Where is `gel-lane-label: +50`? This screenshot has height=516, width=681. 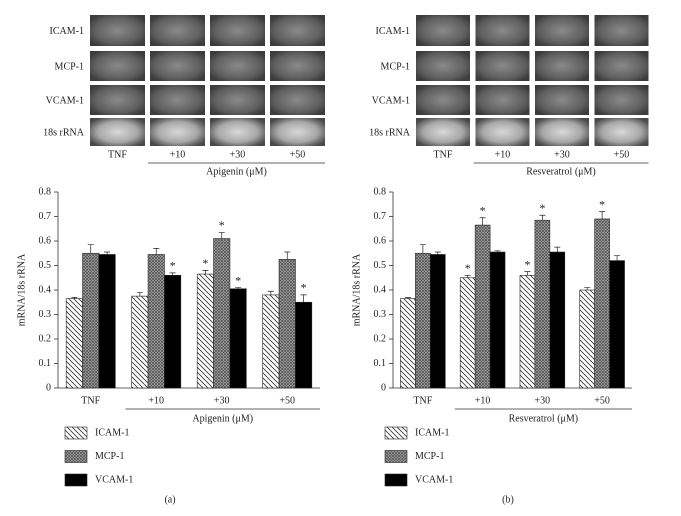
gel-lane-label: +50 is located at coordinates (298, 154).